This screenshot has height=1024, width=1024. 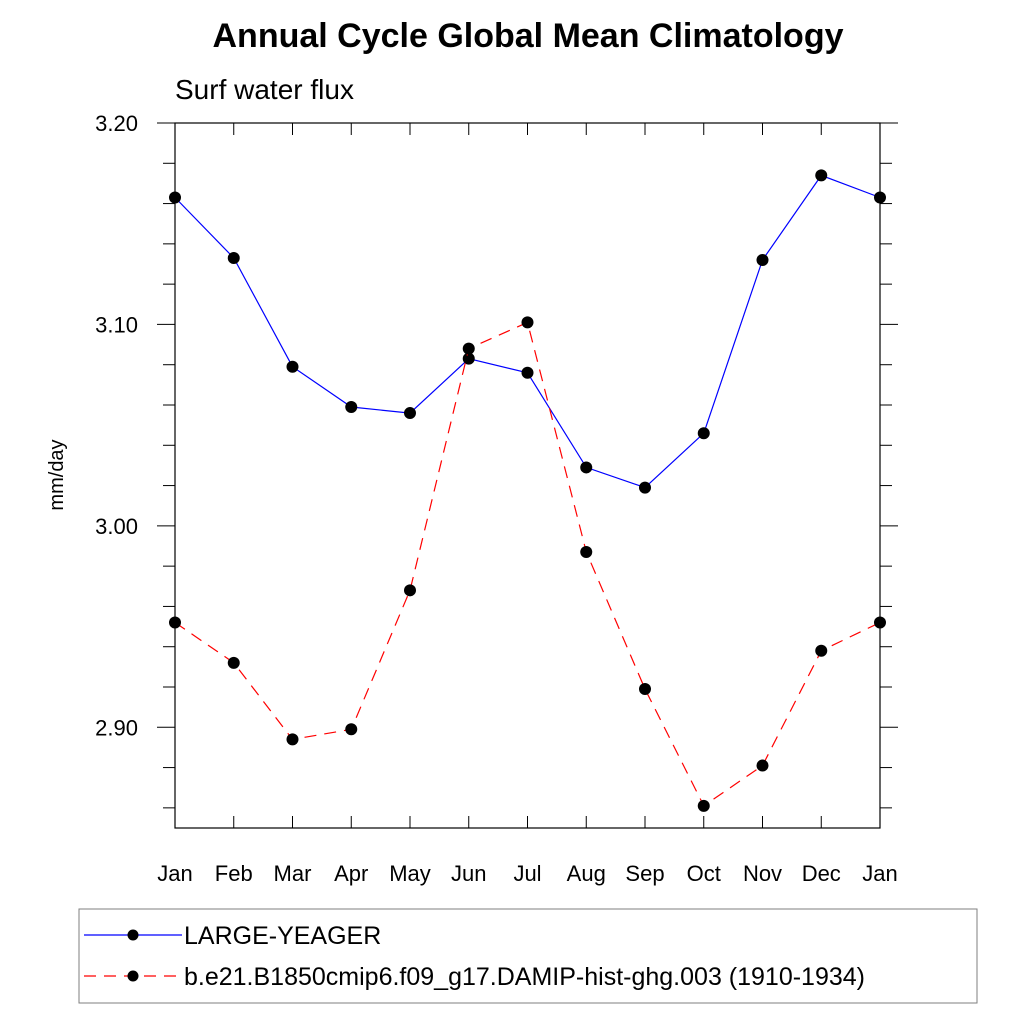 What do you see at coordinates (293, 873) in the screenshot?
I see `x-tick-label: Mar` at bounding box center [293, 873].